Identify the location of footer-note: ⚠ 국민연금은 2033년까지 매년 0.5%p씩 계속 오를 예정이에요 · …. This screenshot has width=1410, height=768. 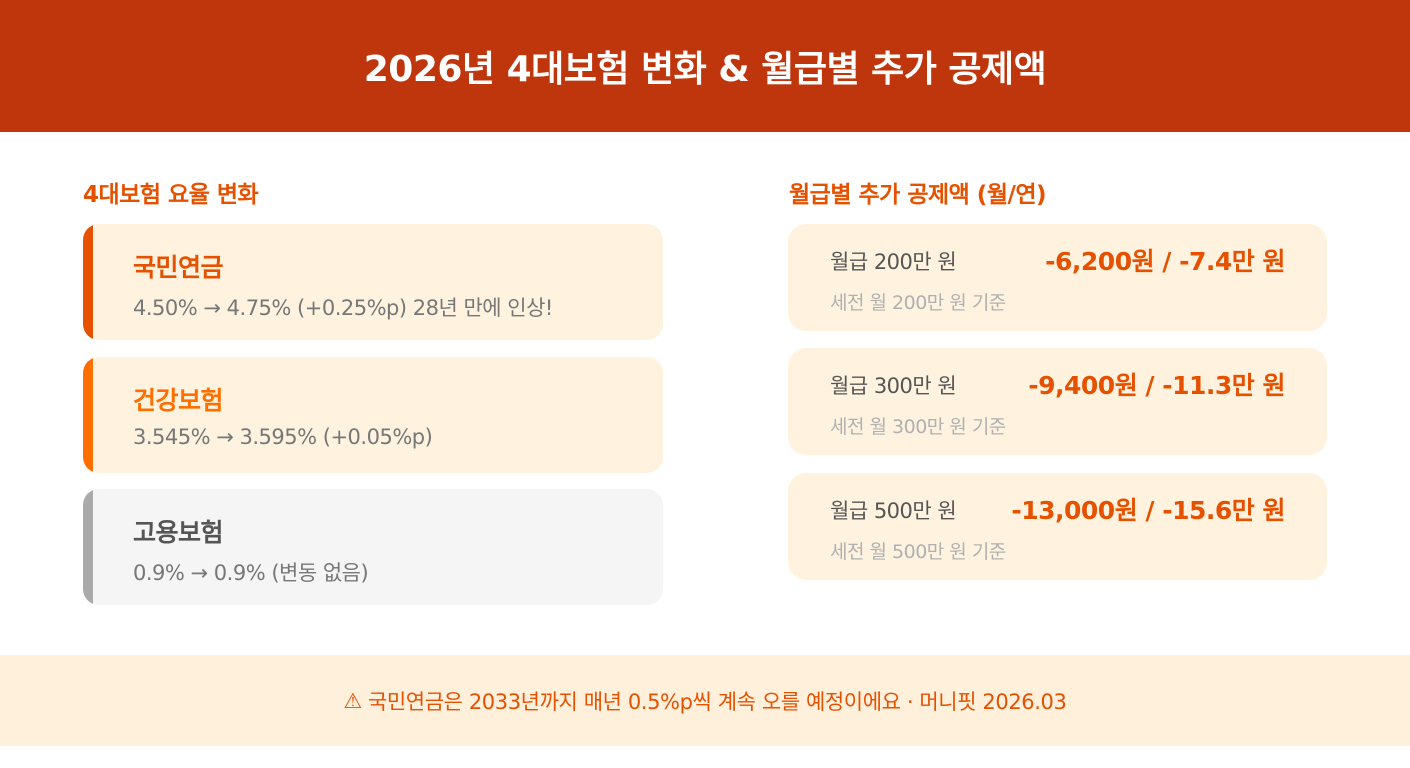
(705, 700).